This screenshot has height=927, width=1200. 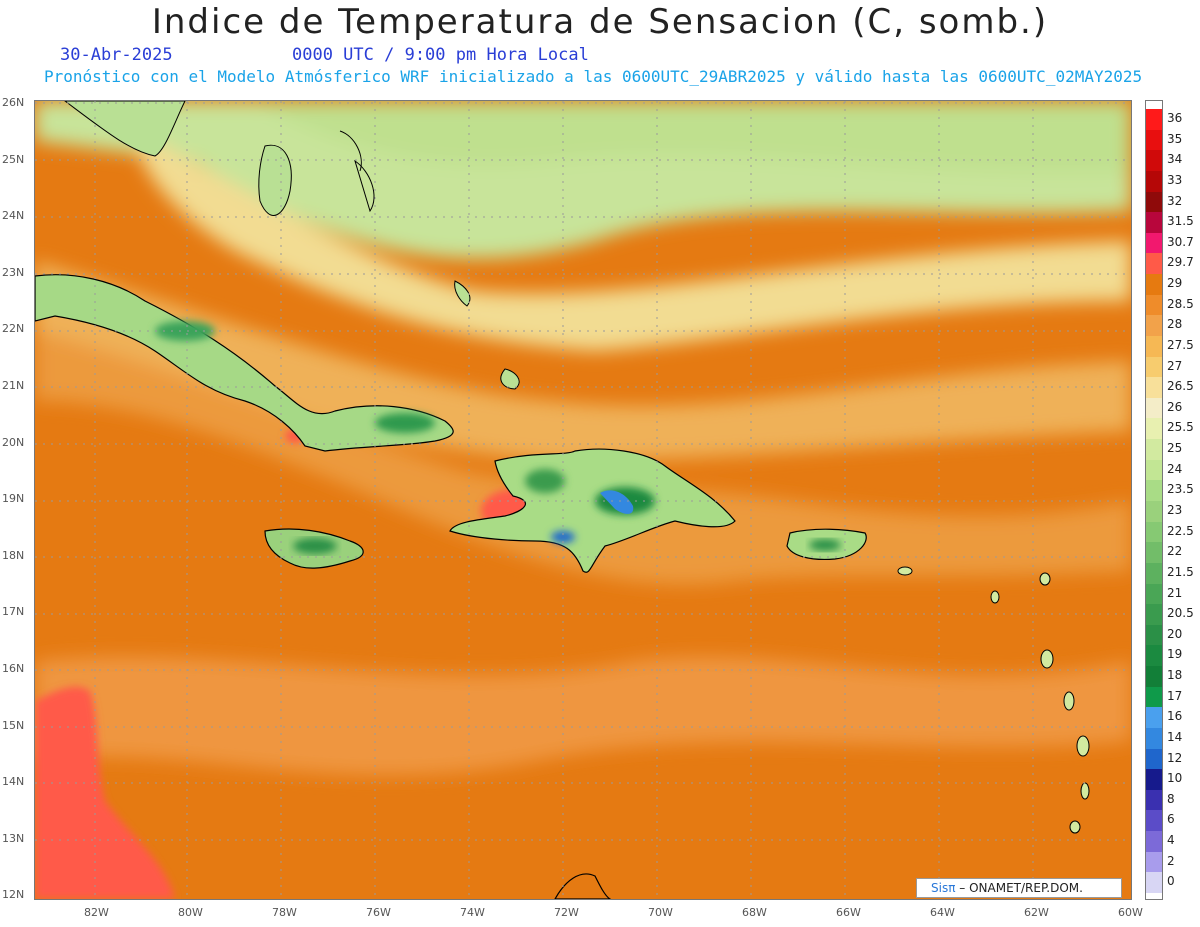 What do you see at coordinates (1180, 386) in the screenshot?
I see `legend-value: 26.5` at bounding box center [1180, 386].